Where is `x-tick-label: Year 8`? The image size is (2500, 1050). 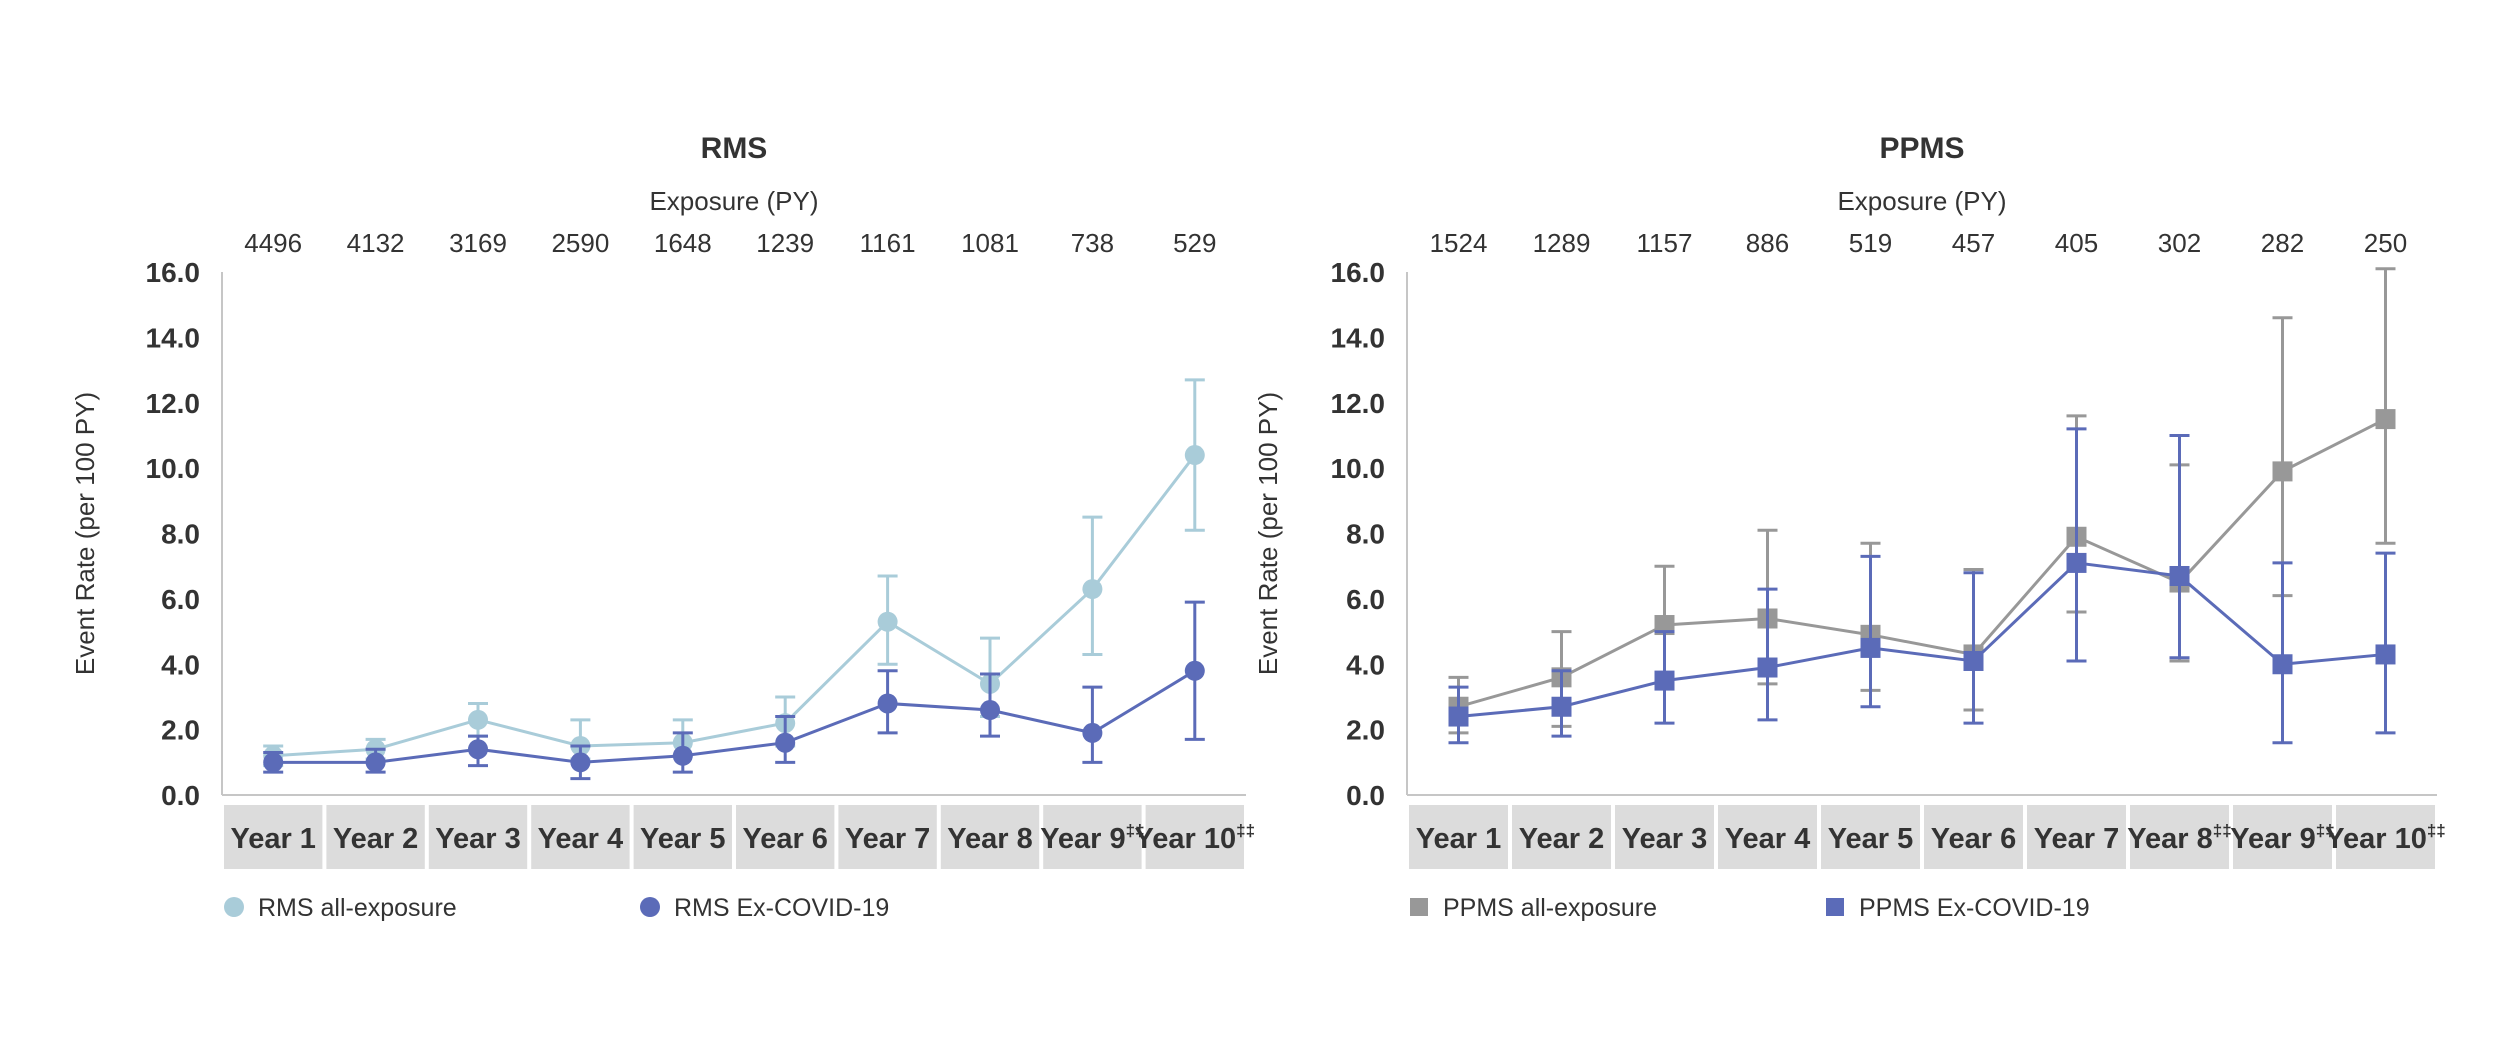
x-tick-label: Year 8 is located at coordinates (989, 839).